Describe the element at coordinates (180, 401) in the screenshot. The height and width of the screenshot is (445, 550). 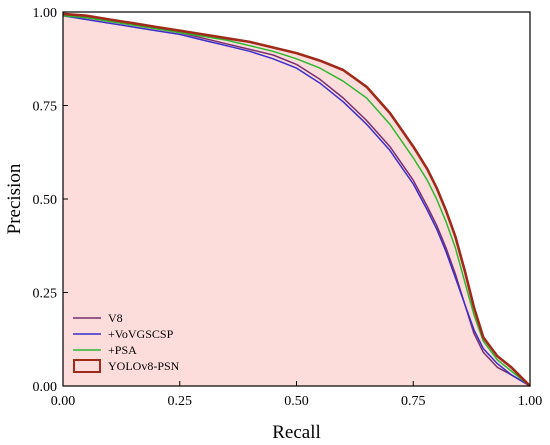
I see `x-tick-label: 0.25` at that location.